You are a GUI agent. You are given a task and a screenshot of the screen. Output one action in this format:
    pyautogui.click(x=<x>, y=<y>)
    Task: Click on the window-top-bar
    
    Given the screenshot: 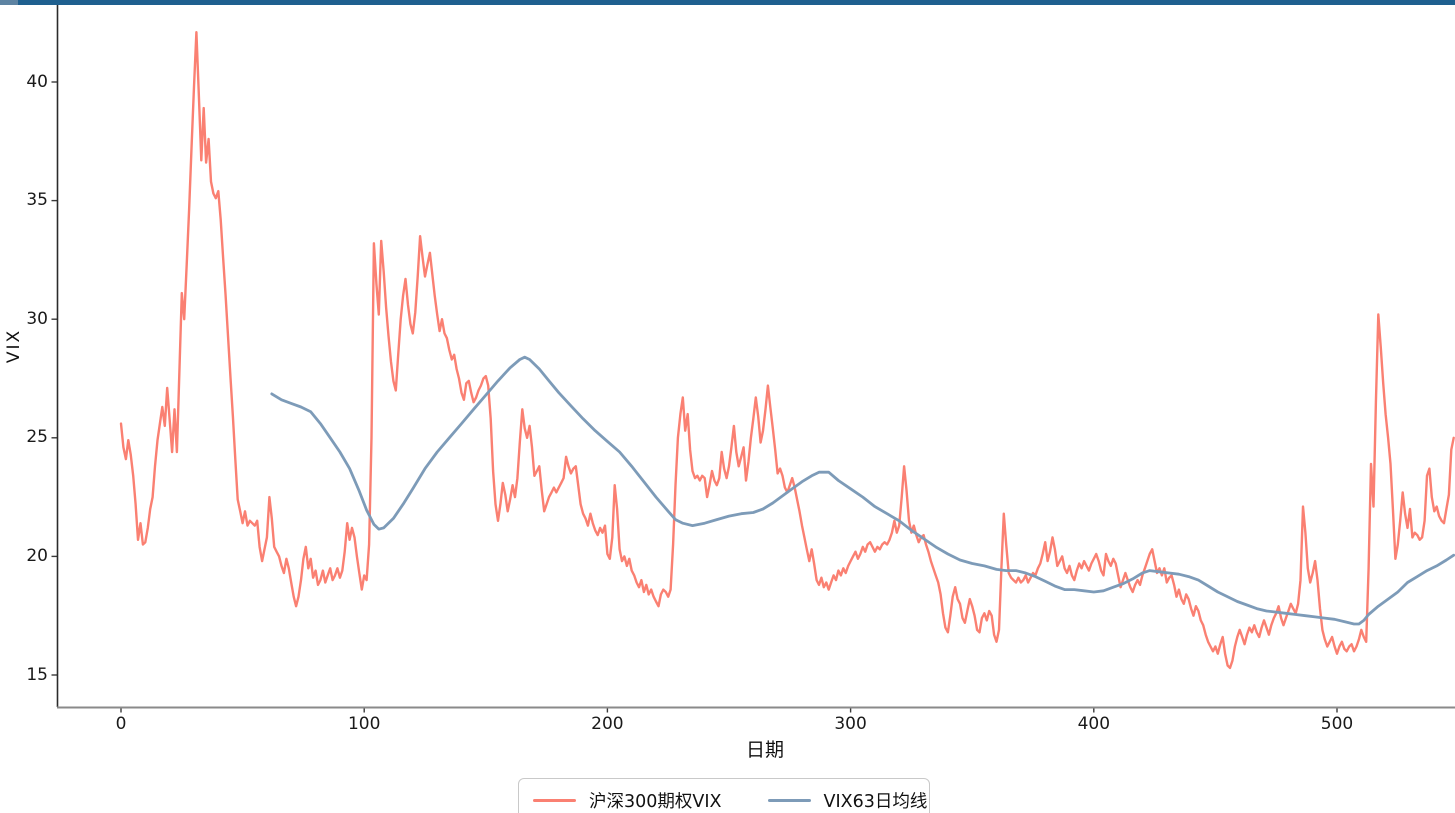 What is the action you would take?
    pyautogui.click(x=727, y=2)
    